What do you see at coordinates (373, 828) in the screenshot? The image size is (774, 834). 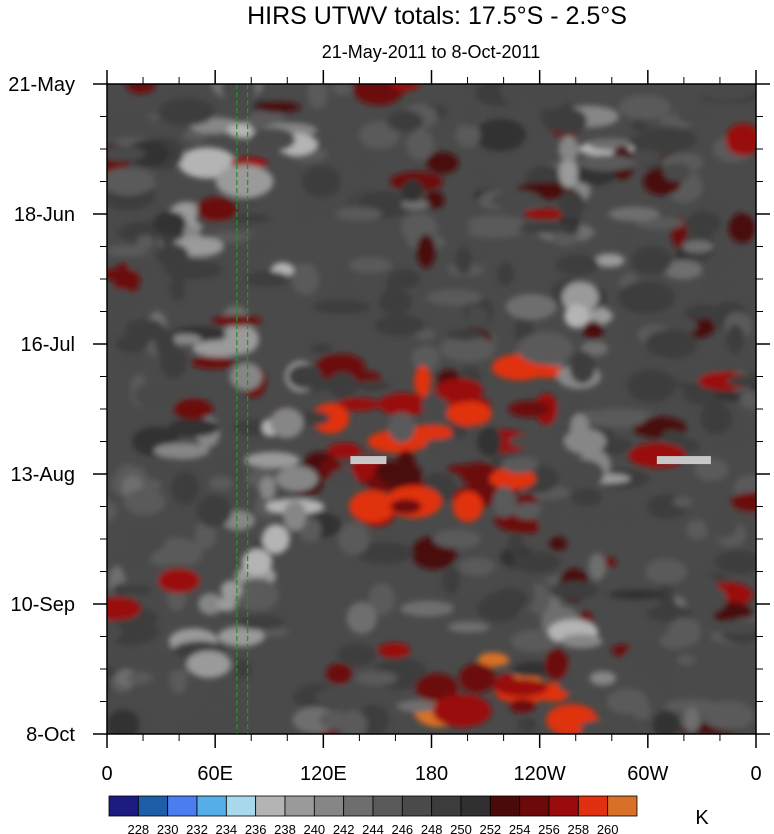 I see `colorbar-label: 244` at bounding box center [373, 828].